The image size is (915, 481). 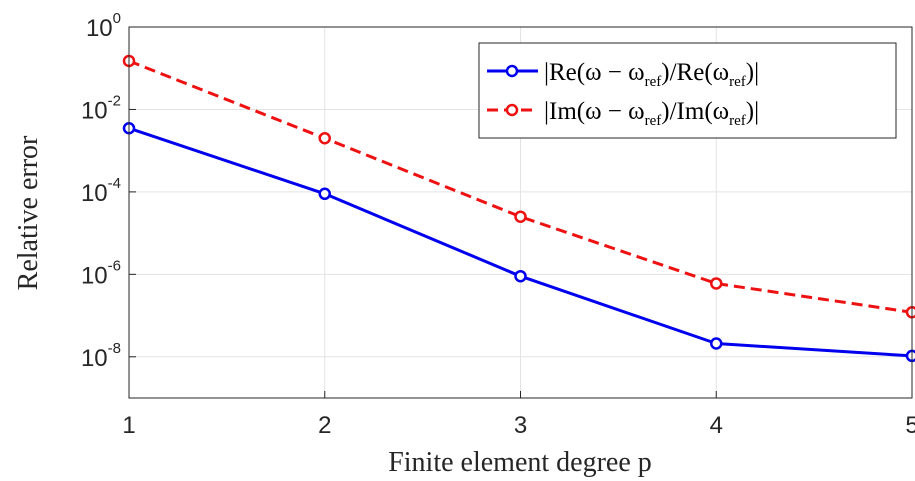 What do you see at coordinates (752, 72) in the screenshot?
I see `legend-label-re-post: )|` at bounding box center [752, 72].